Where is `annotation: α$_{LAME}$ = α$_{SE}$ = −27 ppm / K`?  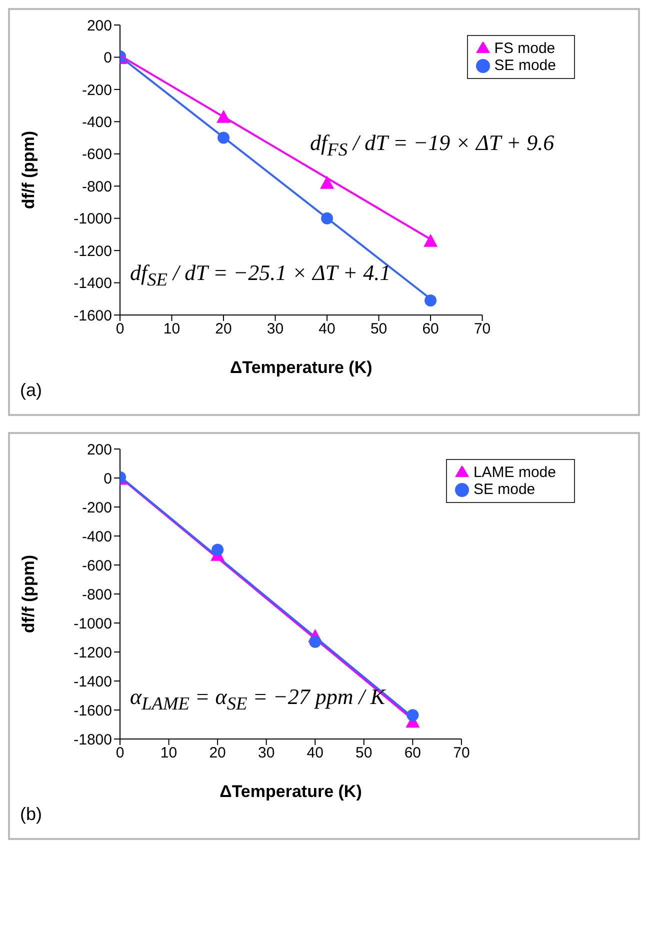
annotation: α$_{LAME}$ = α$_{SE}$ = −27 ppm / K is located at coordinates (258, 699).